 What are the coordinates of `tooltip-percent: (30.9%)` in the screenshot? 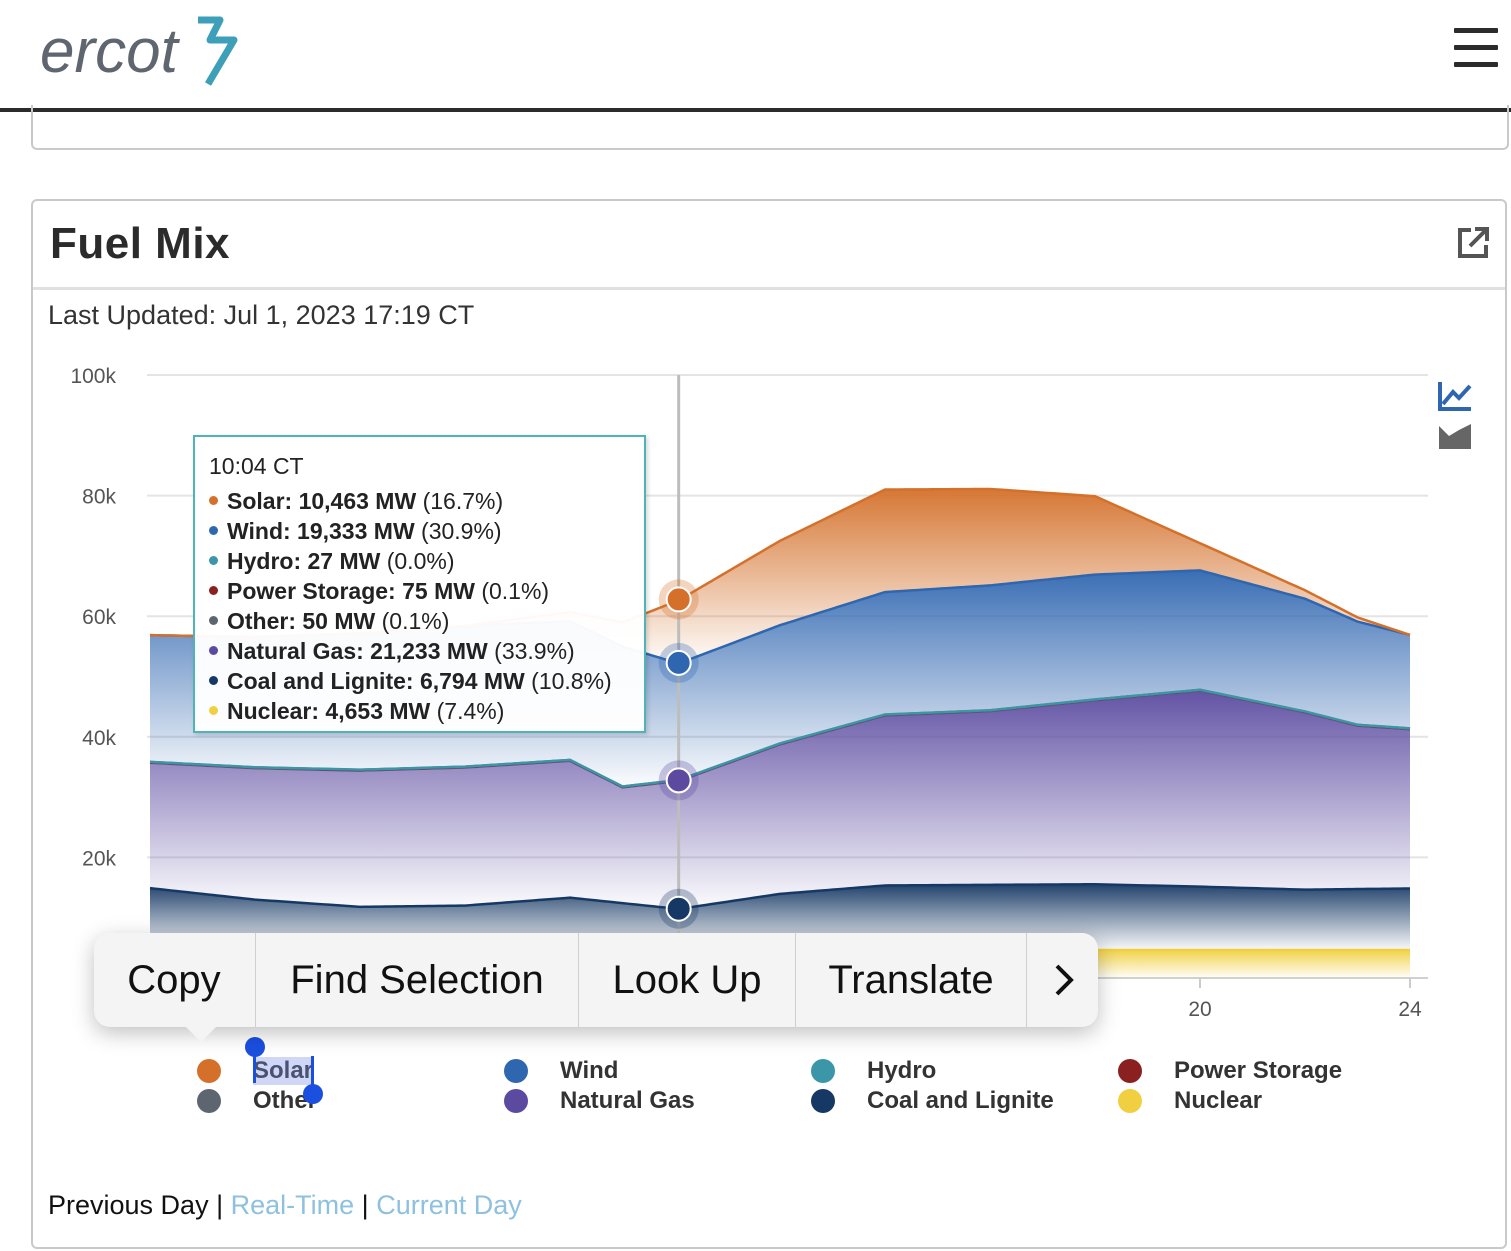 It's located at (461, 531).